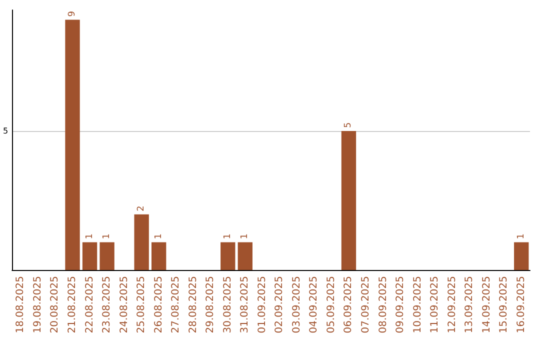 This screenshot has height=340, width=540. Describe the element at coordinates (400, 305) in the screenshot. I see `x-tick-label: 09.09.2025` at that location.